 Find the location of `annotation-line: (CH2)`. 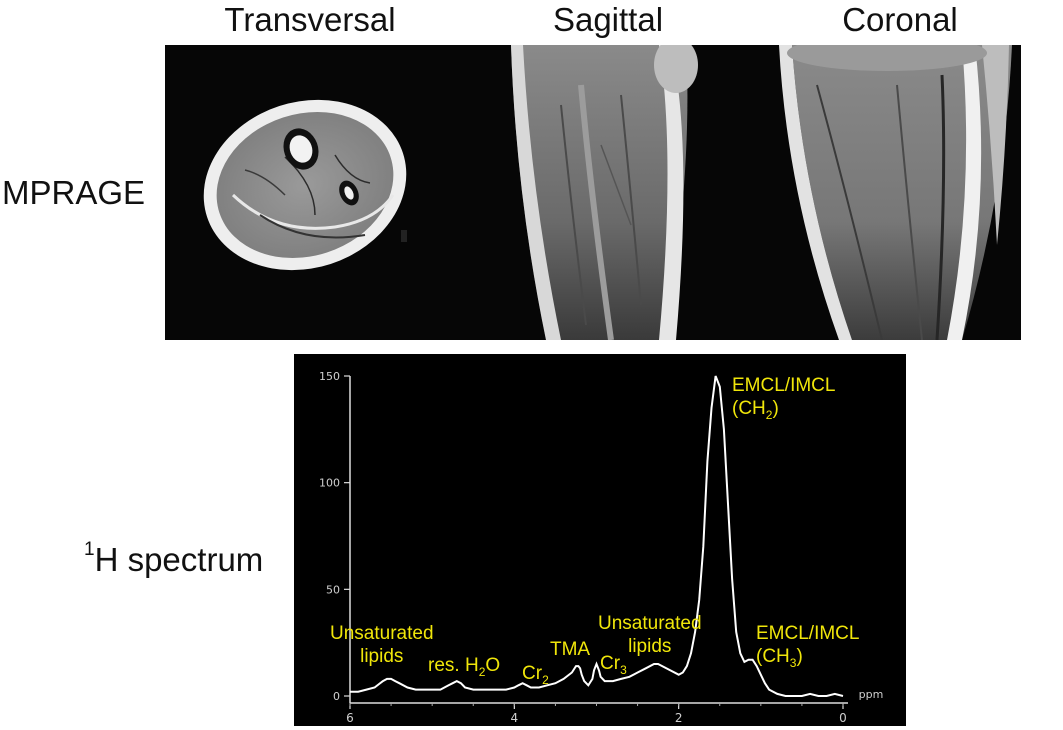

annotation-line: (CH2) is located at coordinates (783, 412).